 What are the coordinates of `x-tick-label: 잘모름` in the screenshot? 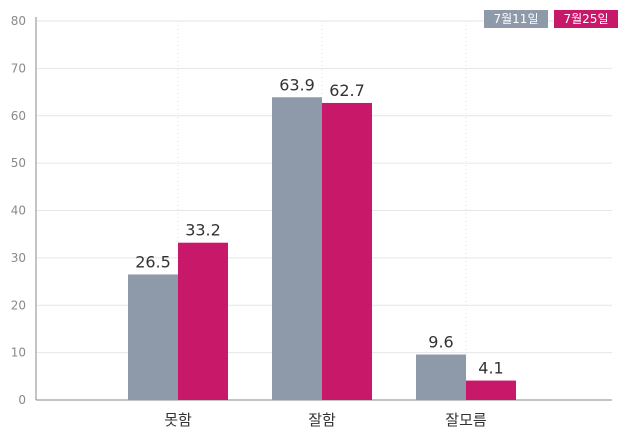 It's located at (466, 420).